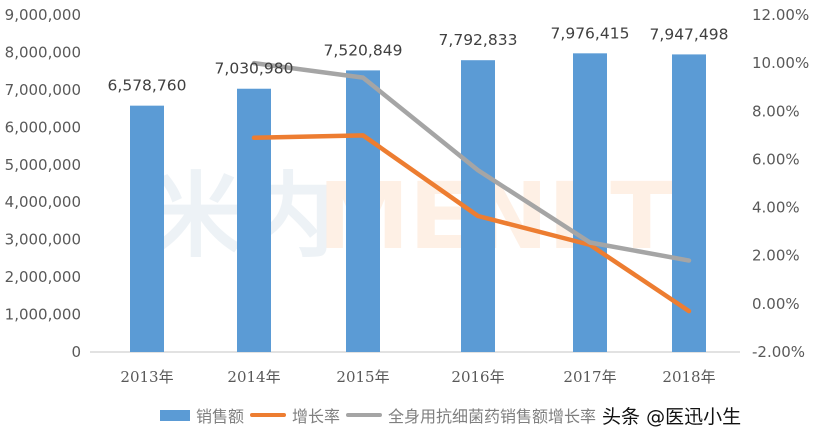 Image resolution: width=815 pixels, height=441 pixels. I want to click on legend: 销售额 增长率 全身用抗细菌药销售额增长率 头条 @医迅小生, so click(451, 415).